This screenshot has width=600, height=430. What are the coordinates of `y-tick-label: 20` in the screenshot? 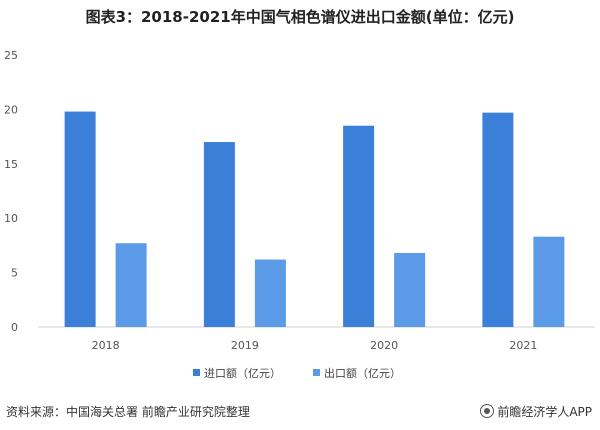 It's located at (11, 109).